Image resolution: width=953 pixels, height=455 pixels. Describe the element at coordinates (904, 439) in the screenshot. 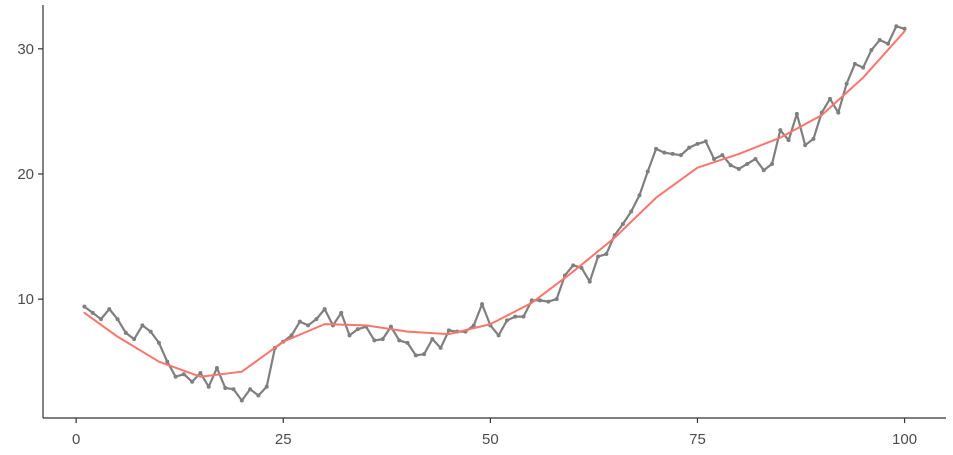

I see `x-tick-label: 100` at that location.